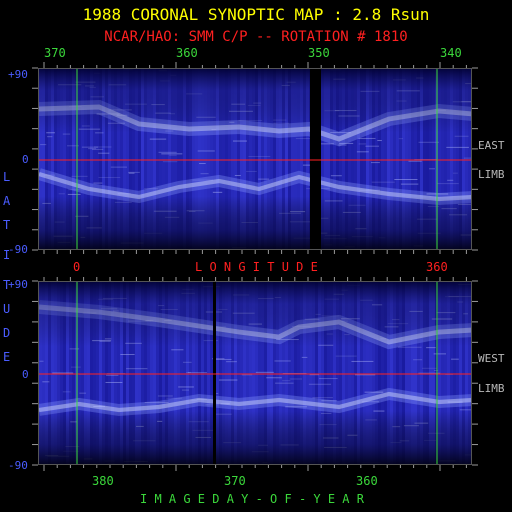 Image resolution: width=512 pixels, height=512 pixels. Describe the element at coordinates (25, 374) in the screenshot. I see `bottom-lat-zero-label: 0` at that location.